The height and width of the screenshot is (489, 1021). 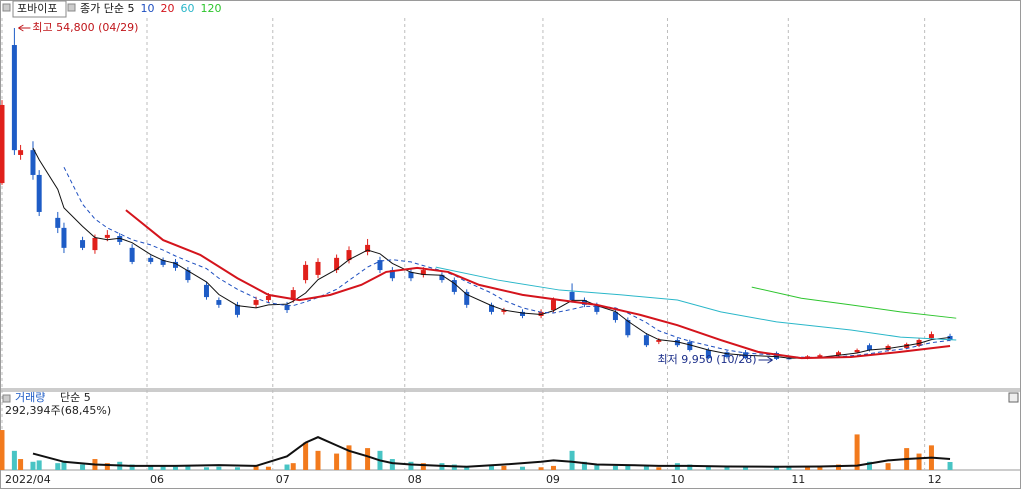 I want to click on legend-item: 120, so click(x=210, y=8).